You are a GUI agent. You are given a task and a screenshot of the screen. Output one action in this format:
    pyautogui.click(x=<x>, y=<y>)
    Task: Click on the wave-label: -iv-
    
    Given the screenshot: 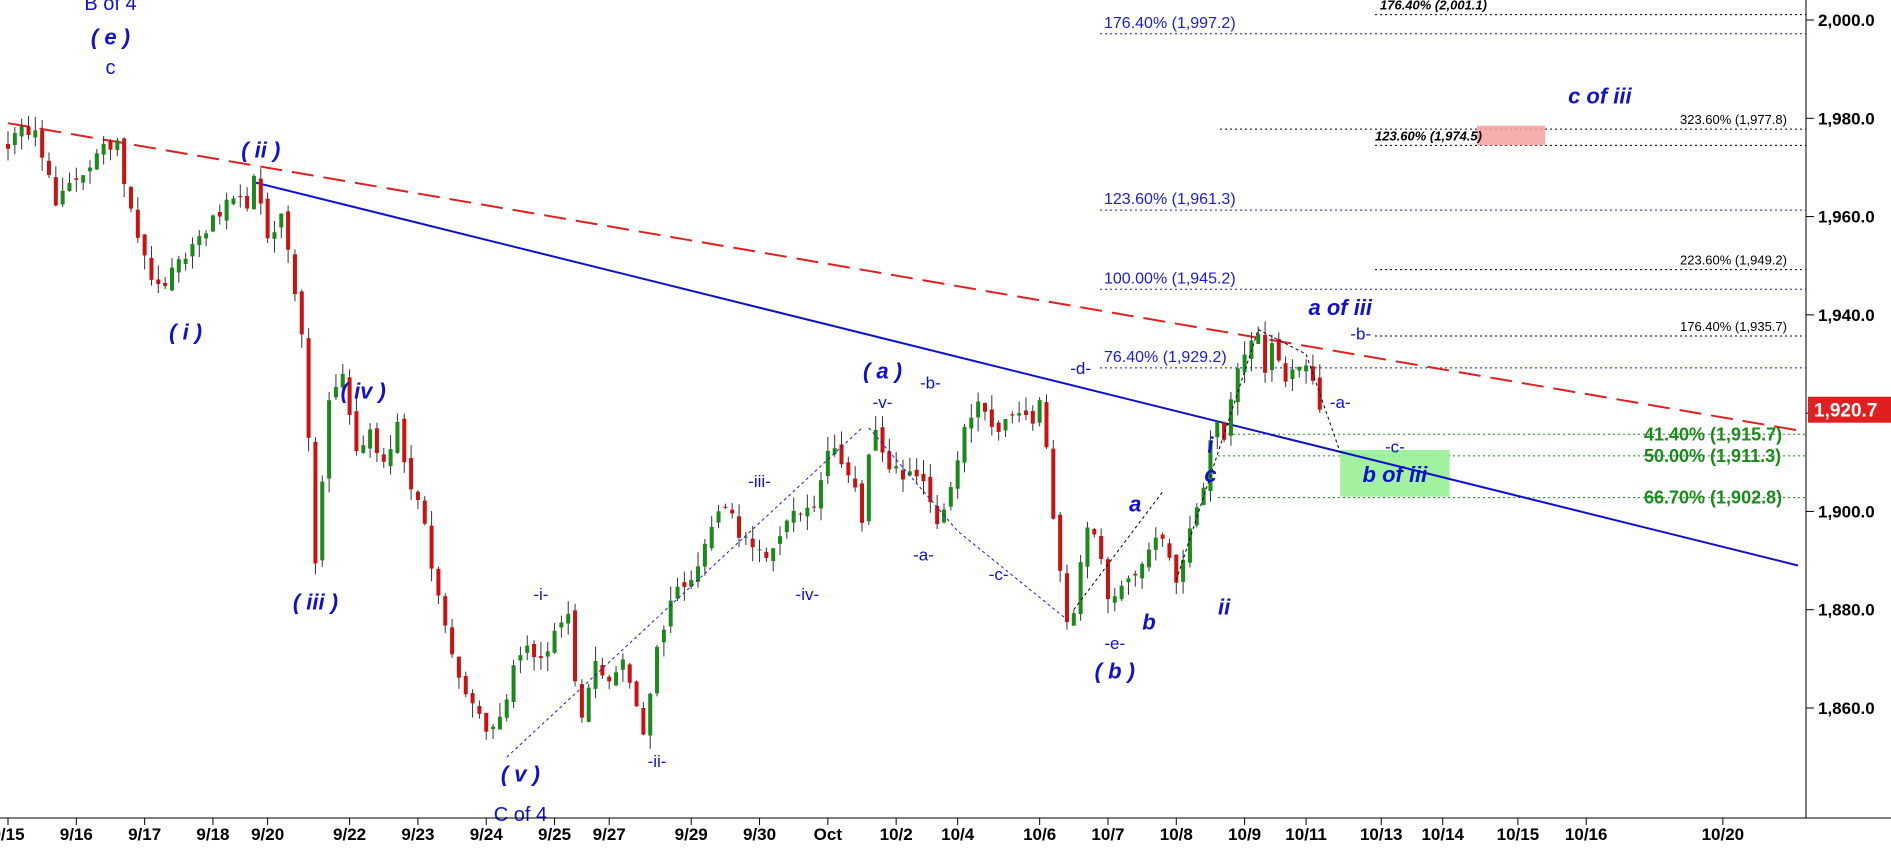 What is the action you would take?
    pyautogui.click(x=808, y=594)
    